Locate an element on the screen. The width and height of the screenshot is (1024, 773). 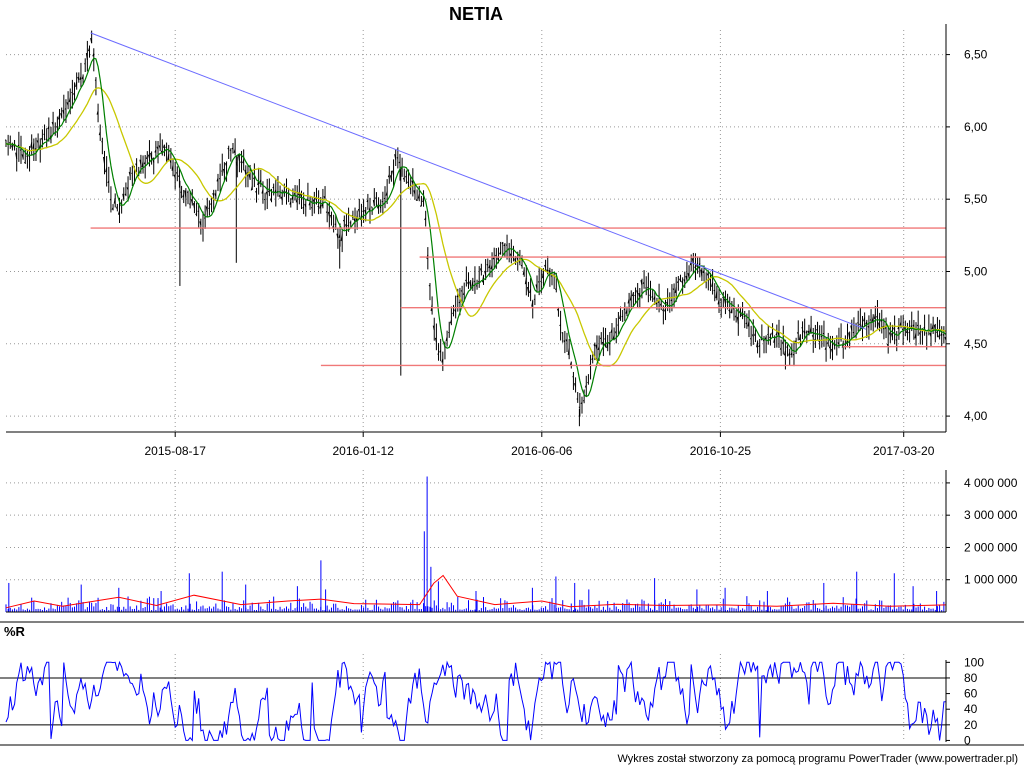
williams-r-series is located at coordinates (476, 701).